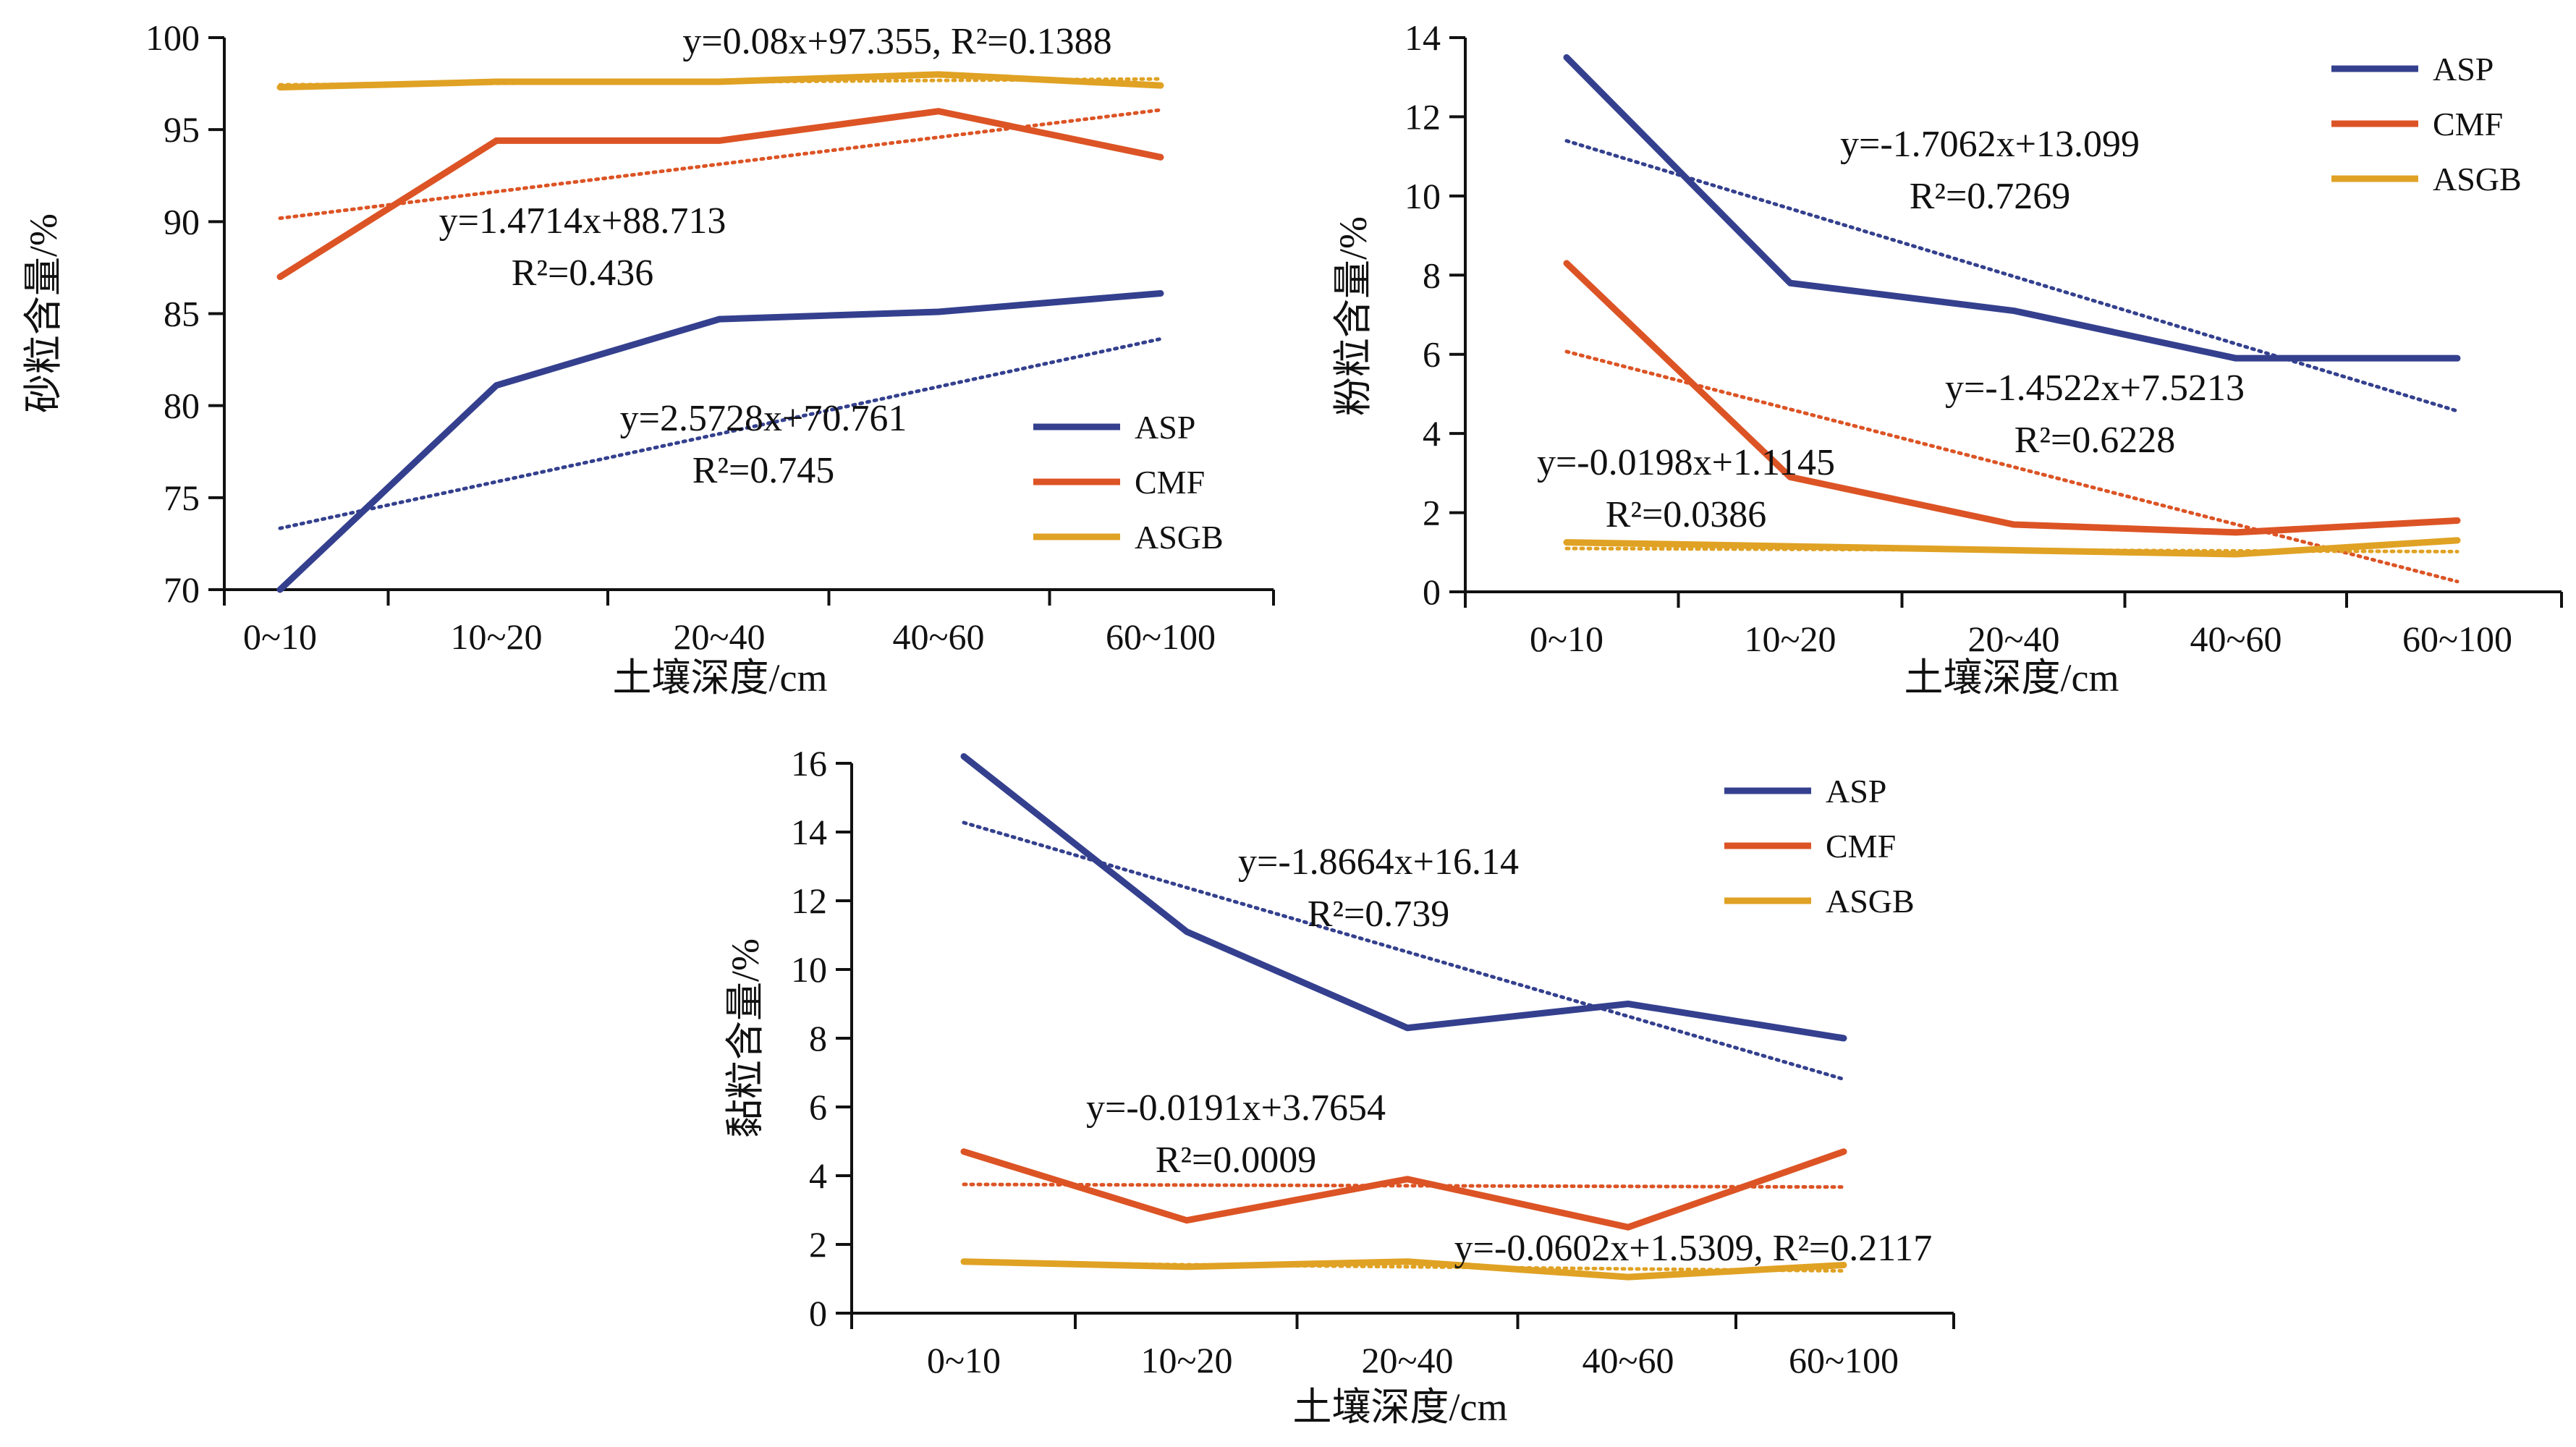 The height and width of the screenshot is (1447, 2576). I want to click on y-axis-title: 粉粒含量/%, so click(1353, 316).